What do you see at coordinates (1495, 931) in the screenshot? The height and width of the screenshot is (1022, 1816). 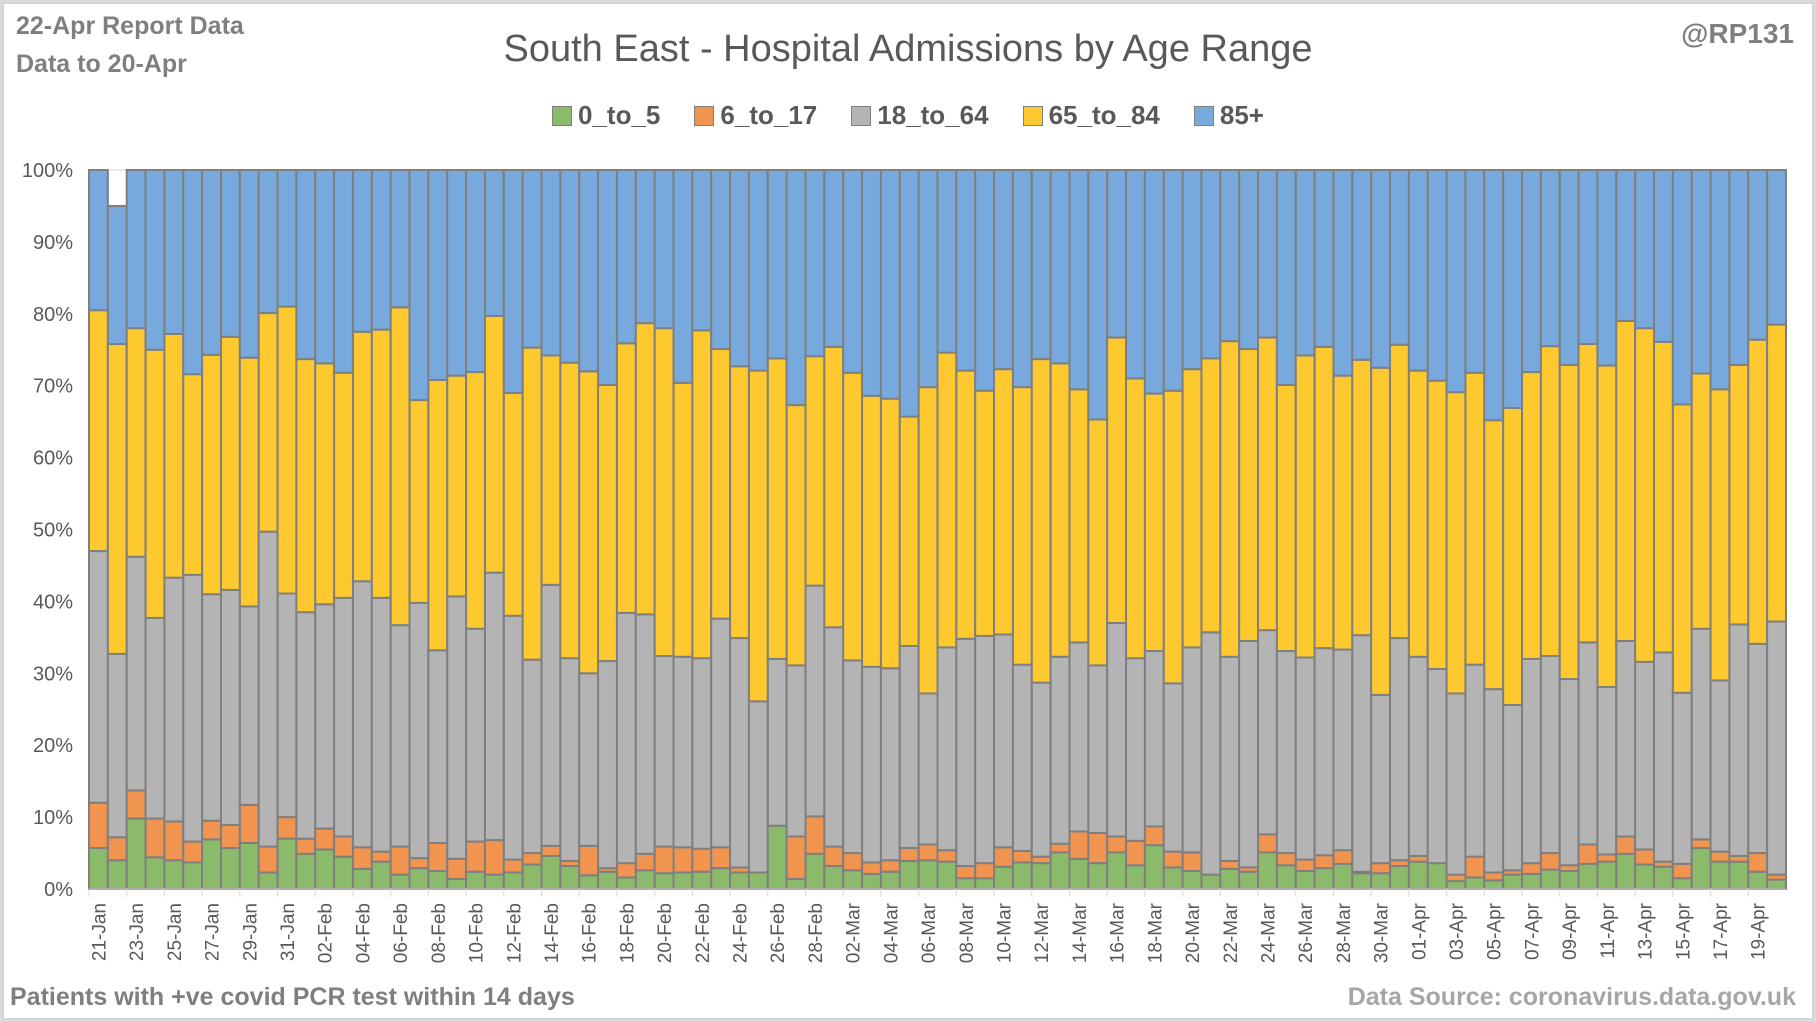 I see `x-tick-label: 05-Apr` at bounding box center [1495, 931].